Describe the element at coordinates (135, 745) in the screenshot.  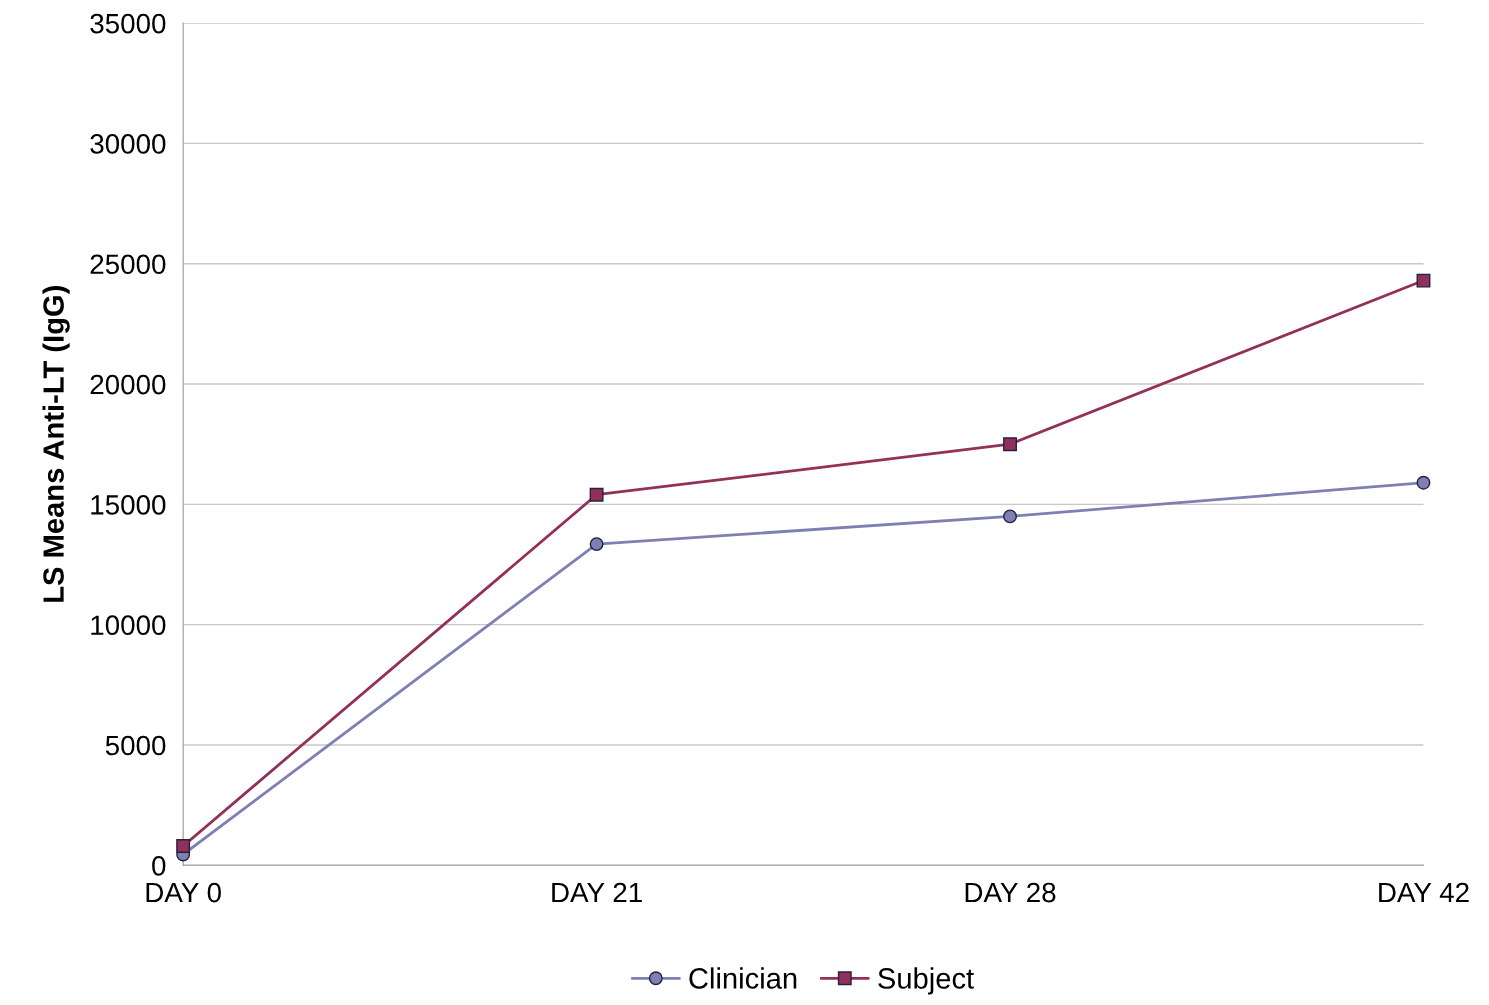
I see `y-tick-label: 5000` at that location.